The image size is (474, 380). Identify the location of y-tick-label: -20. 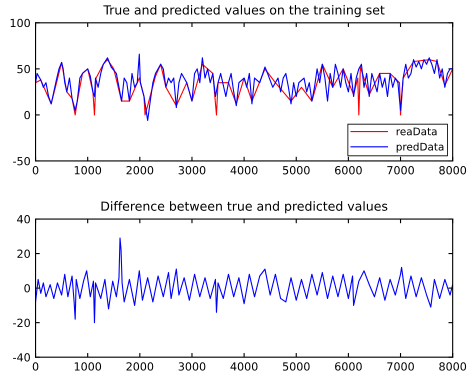
(21, 323).